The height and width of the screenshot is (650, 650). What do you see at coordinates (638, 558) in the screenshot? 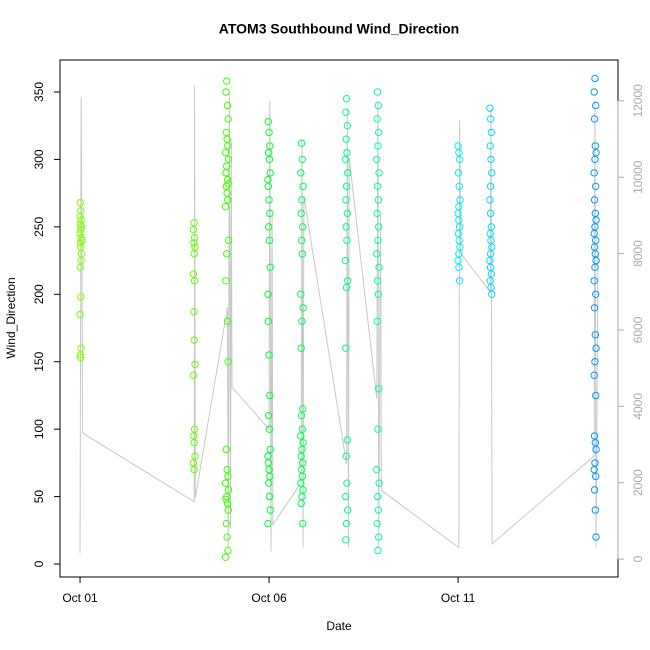
I see `y2-tick-label: 0` at bounding box center [638, 558].